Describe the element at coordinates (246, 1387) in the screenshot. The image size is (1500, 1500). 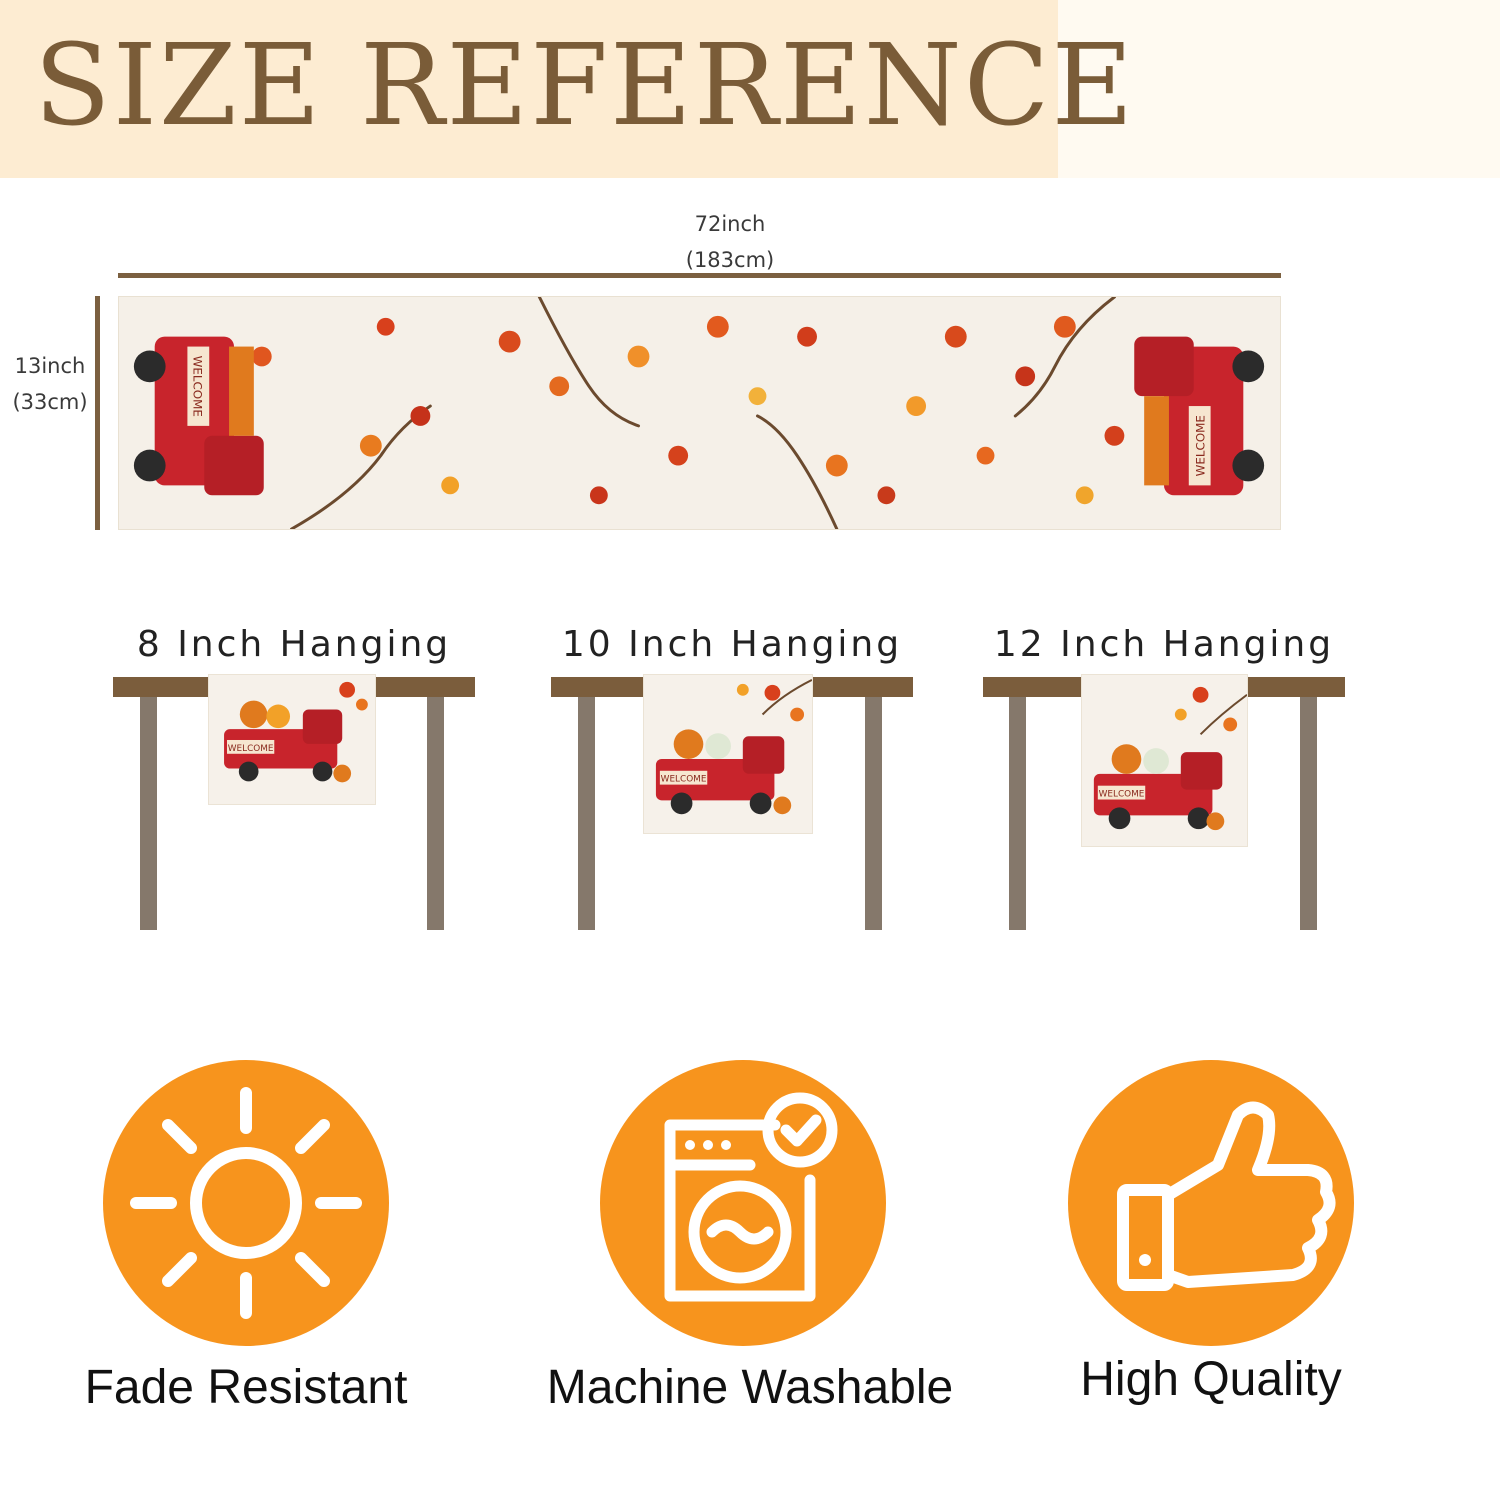
I see `feature-label-fade: Fade Resistant` at that location.